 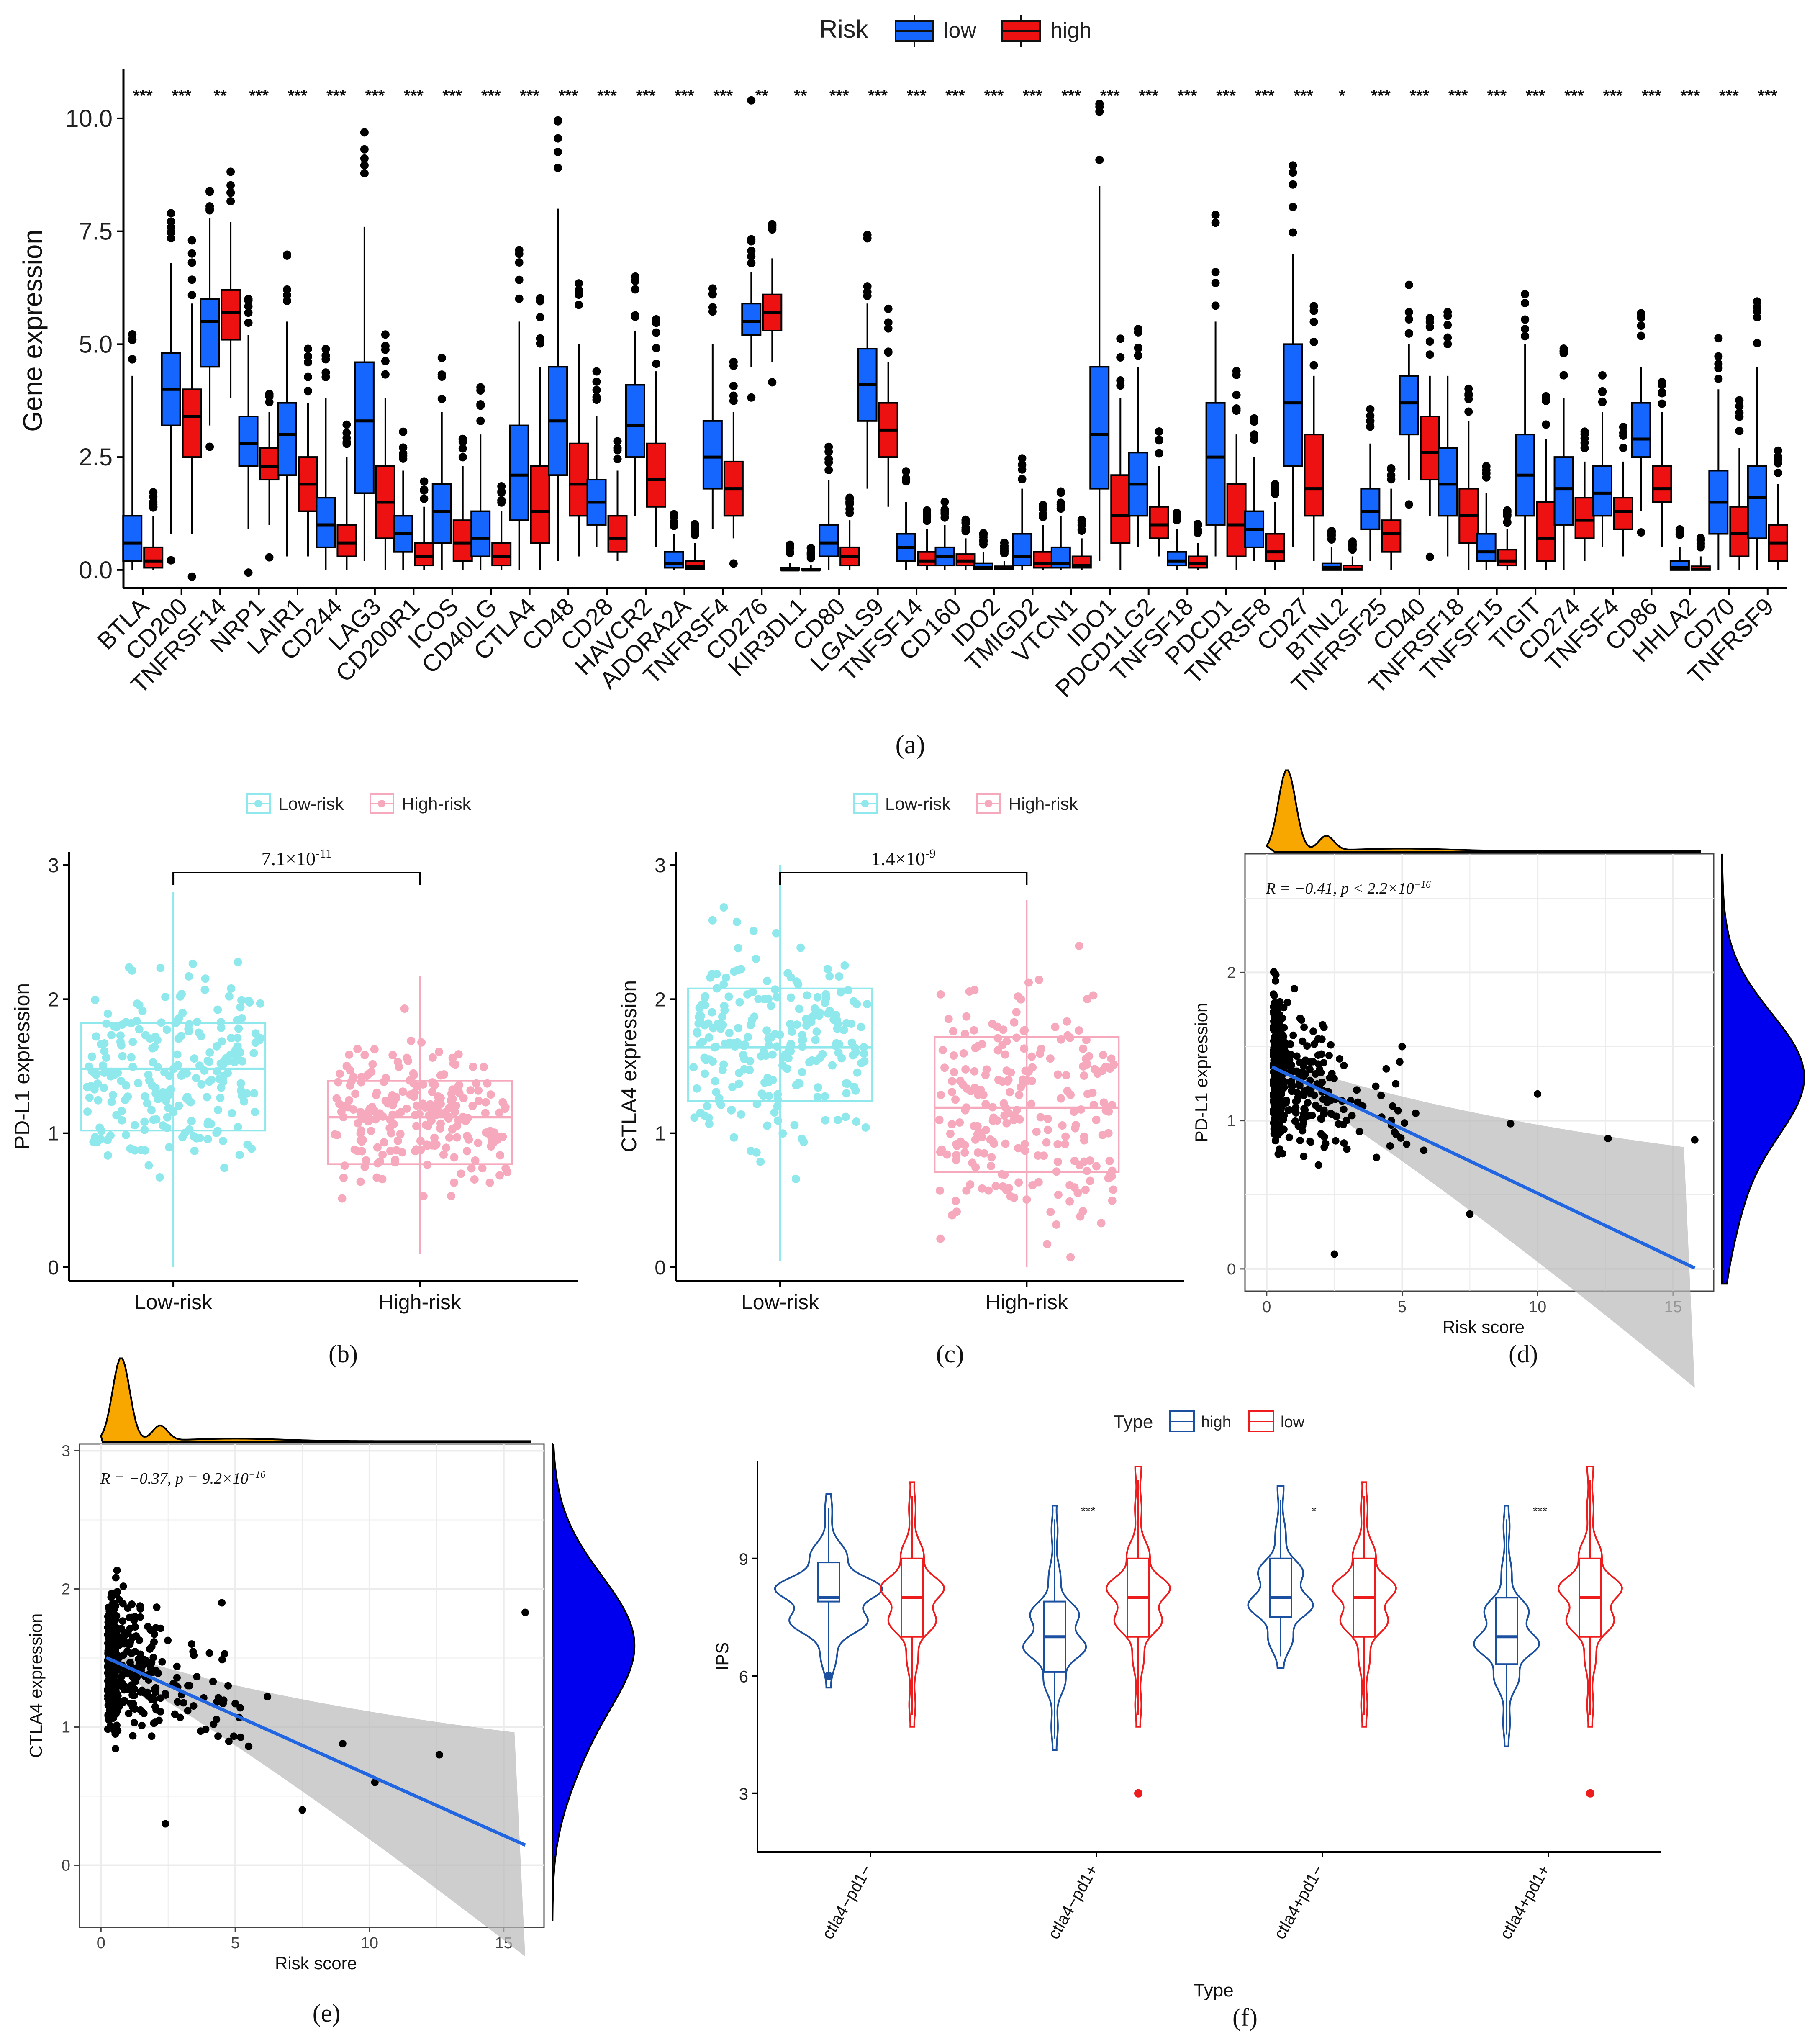 I want to click on y-tick-label: 10.0, so click(x=89, y=118).